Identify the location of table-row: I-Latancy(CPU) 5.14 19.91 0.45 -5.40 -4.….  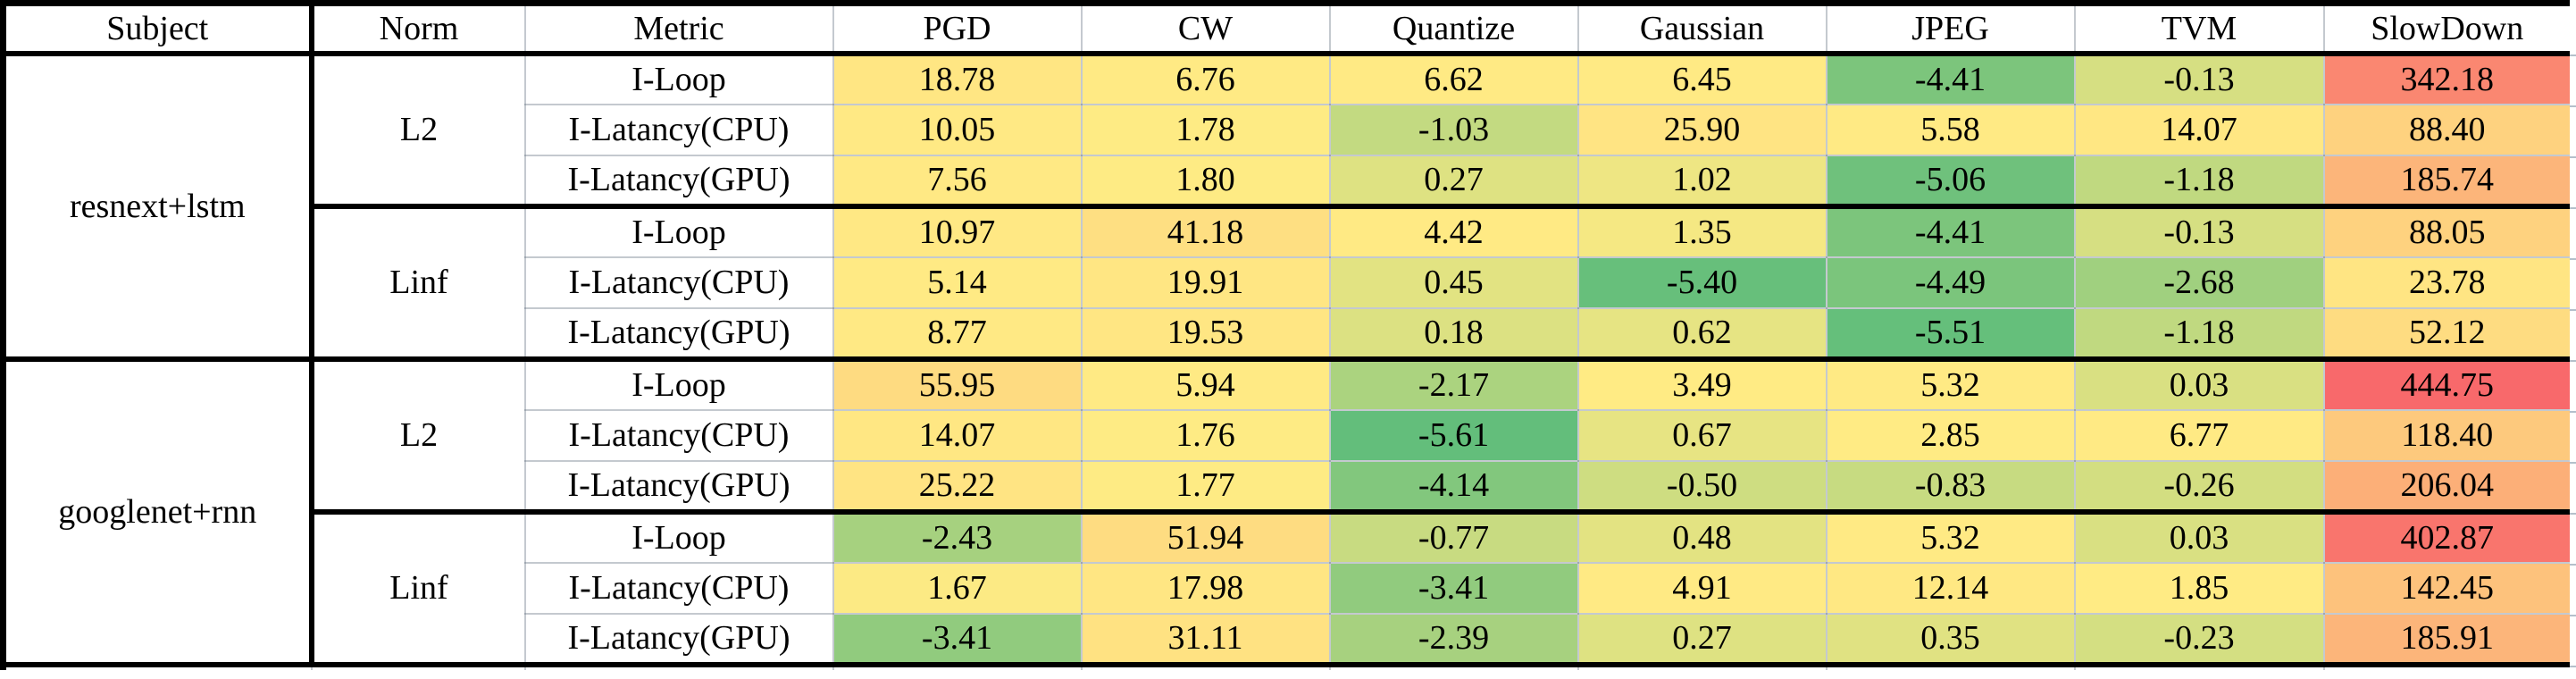
(1290, 282).